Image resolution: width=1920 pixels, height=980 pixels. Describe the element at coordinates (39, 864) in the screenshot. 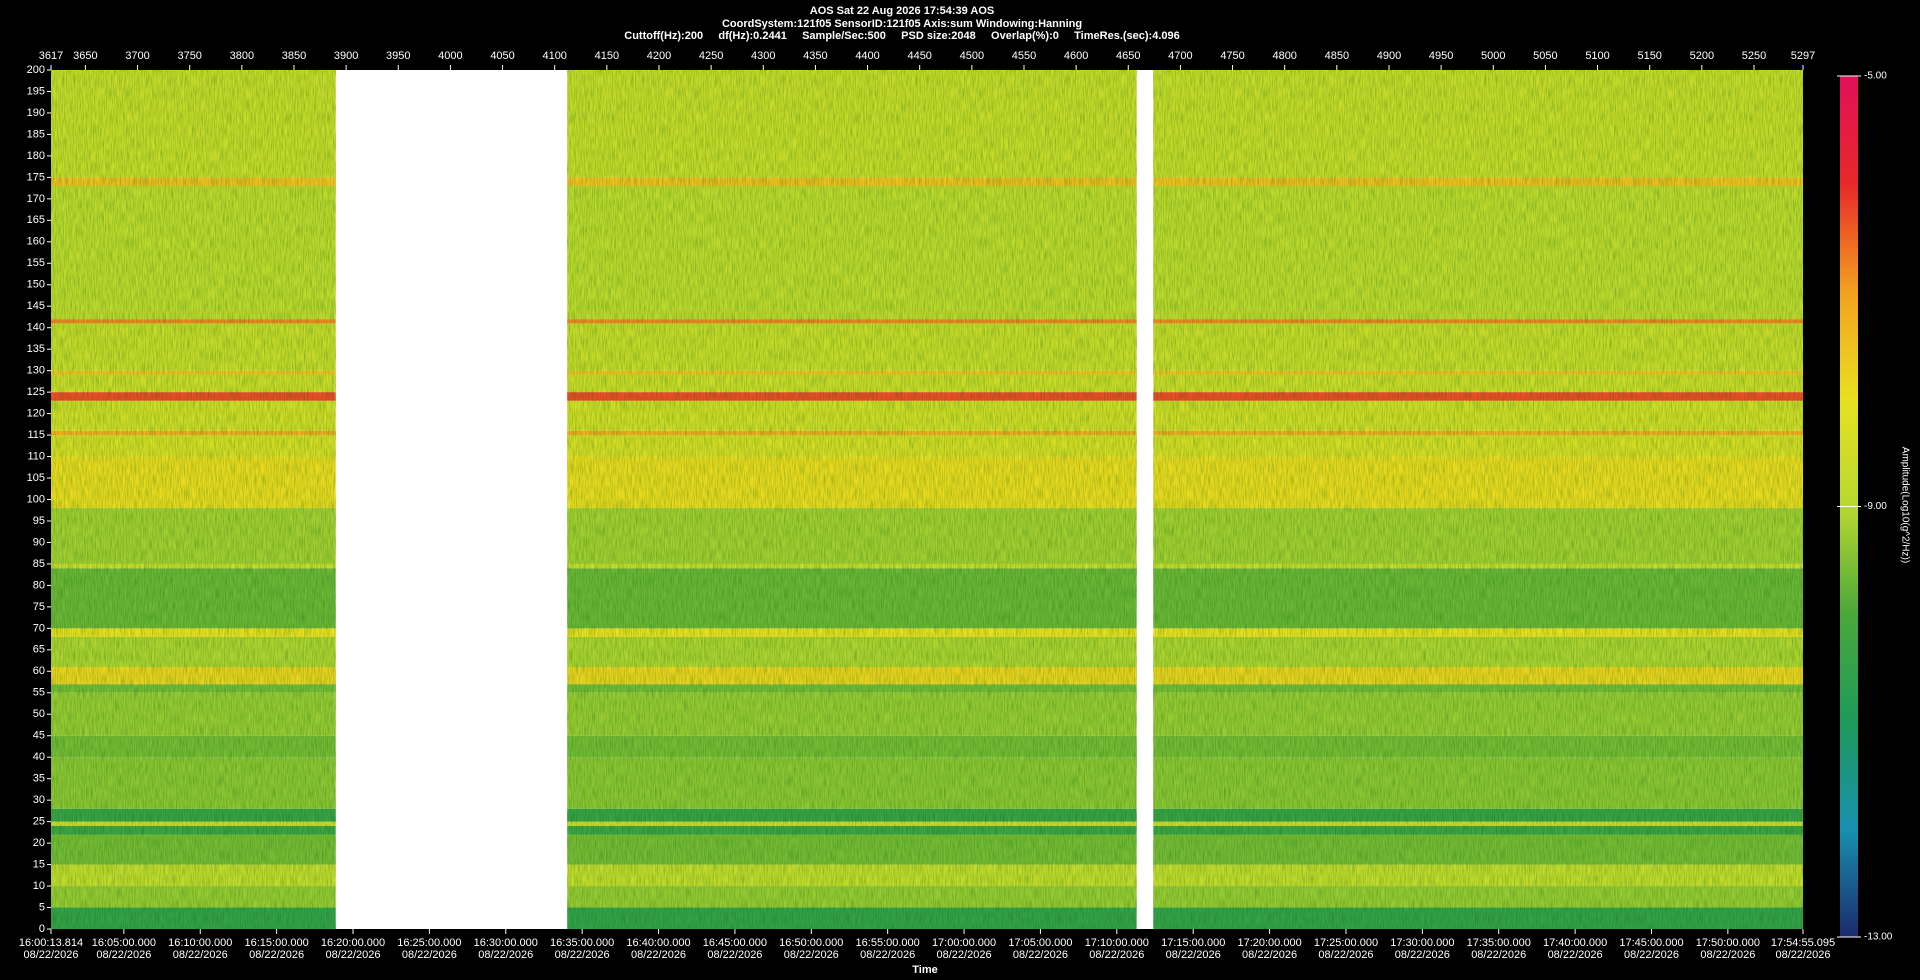

I see `y-tick-label: 15` at that location.